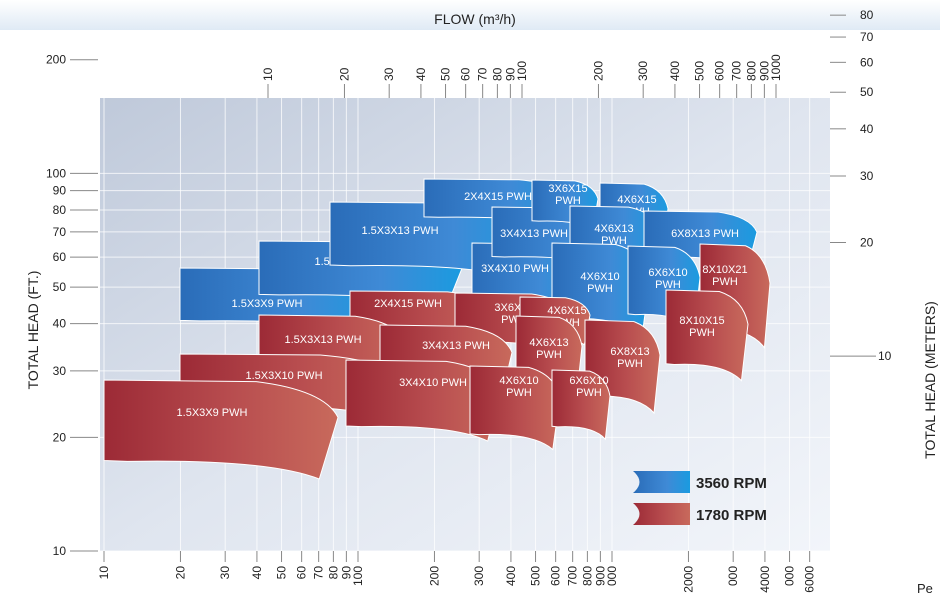 This screenshot has height=602, width=940. Describe the element at coordinates (510, 74) in the screenshot. I see `top-tick-label: 90` at that location.